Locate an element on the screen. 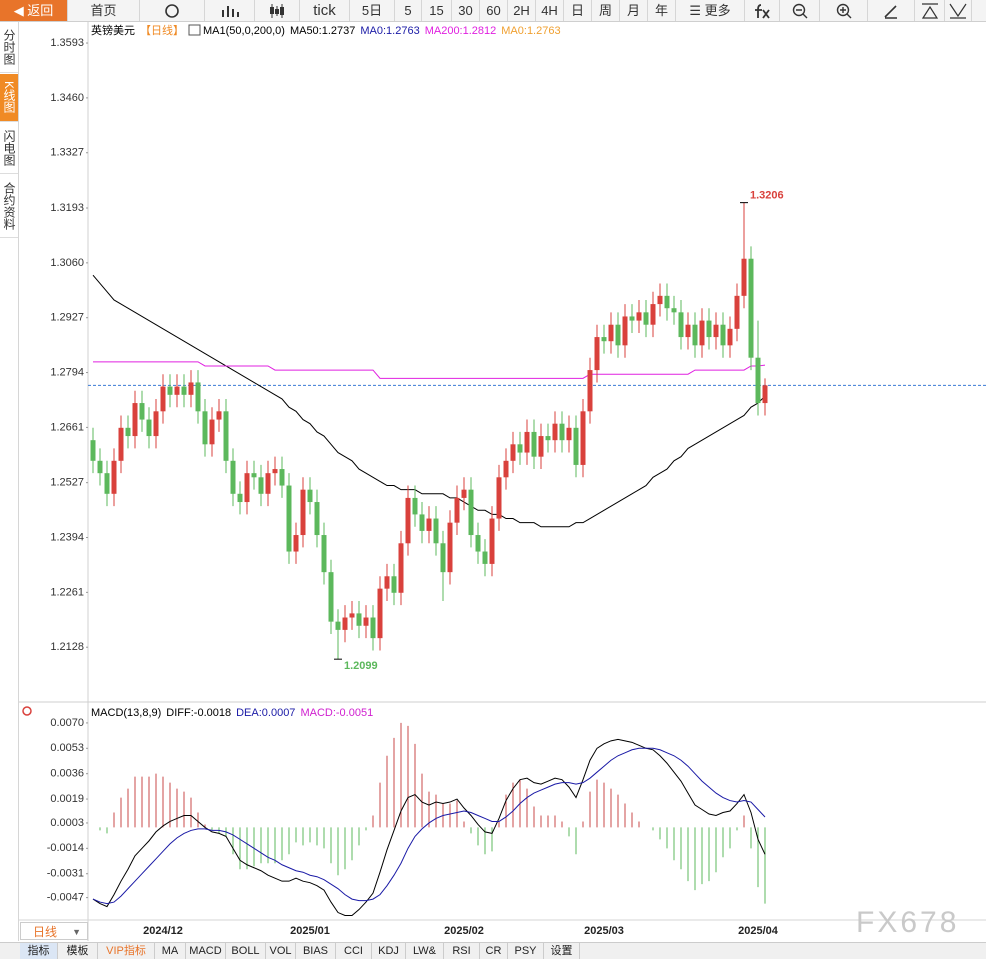 The width and height of the screenshot is (986, 959). tab: BOLL is located at coordinates (246, 951).